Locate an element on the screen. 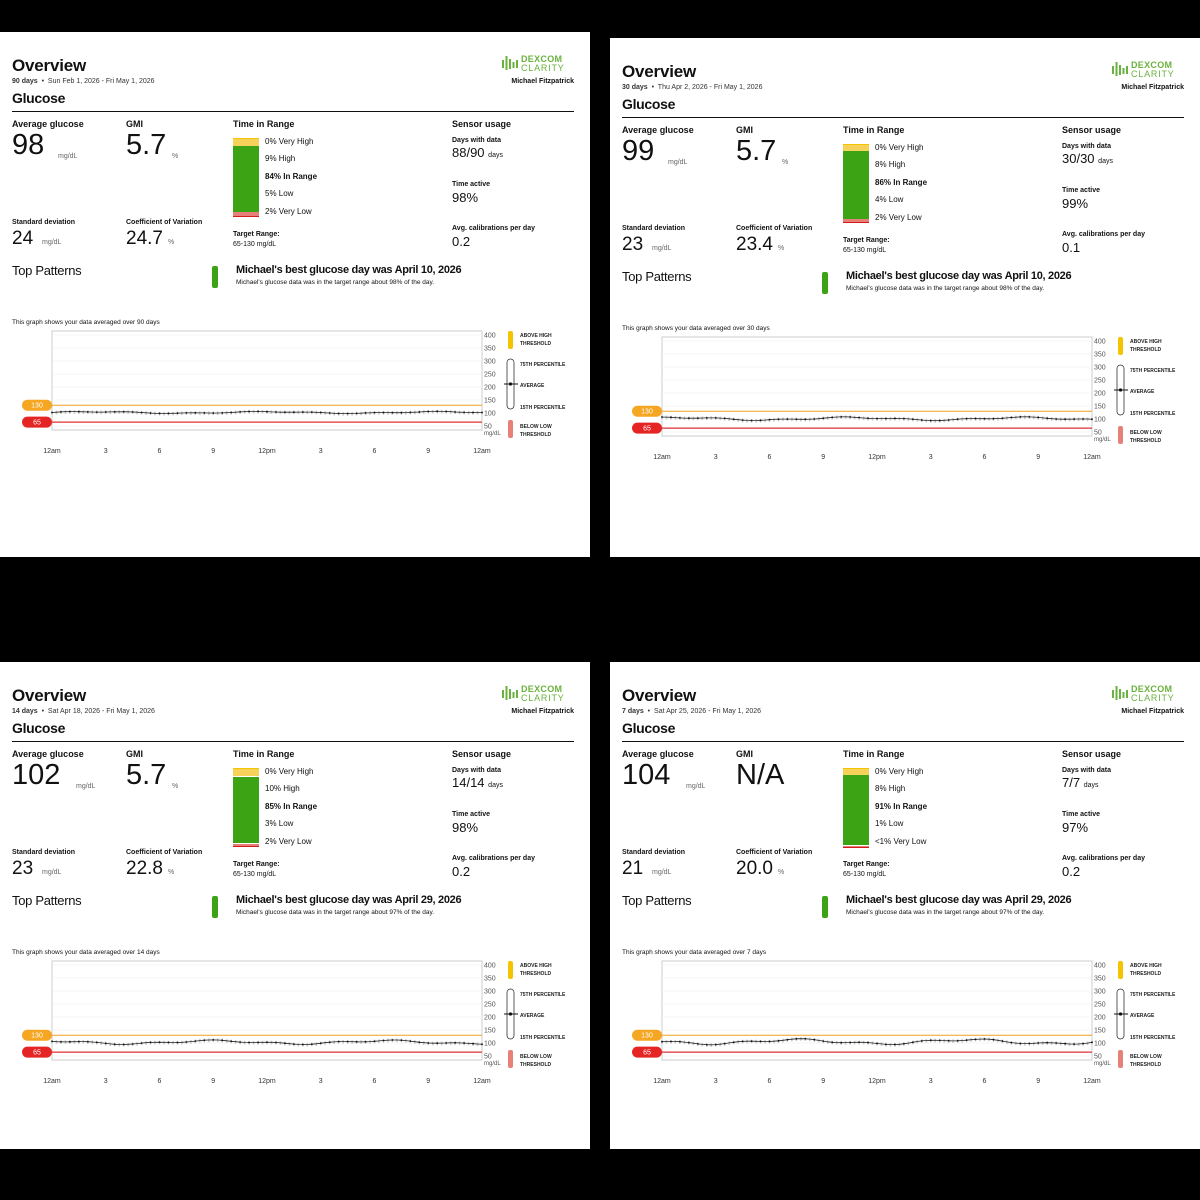 The image size is (1200, 1200). target-range-value: 65-130 mg/dL is located at coordinates (255, 874).